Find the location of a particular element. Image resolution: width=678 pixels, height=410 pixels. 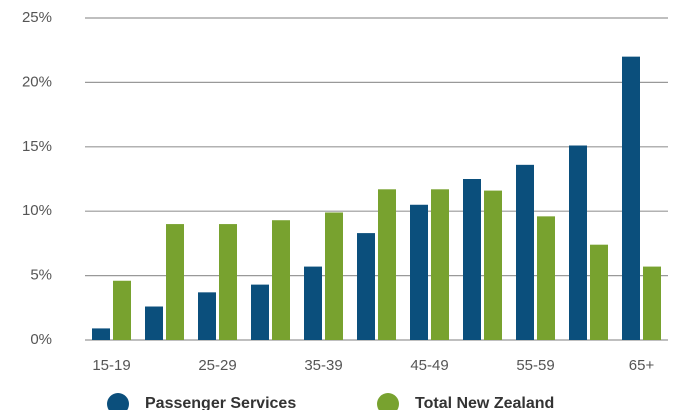

y-tick-label: 10% is located at coordinates (37, 210).